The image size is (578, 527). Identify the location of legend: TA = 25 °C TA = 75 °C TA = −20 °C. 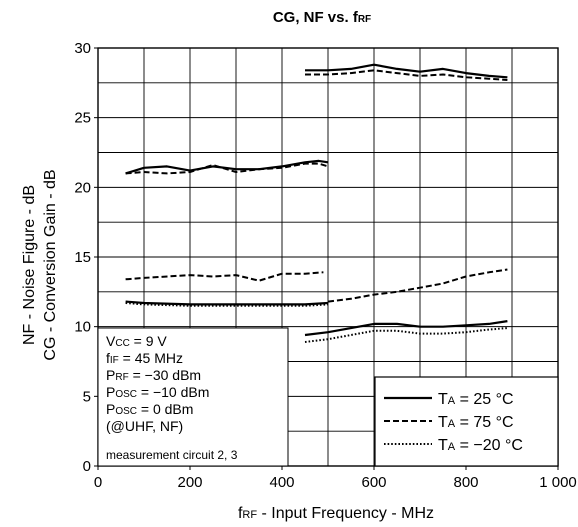
(453, 422).